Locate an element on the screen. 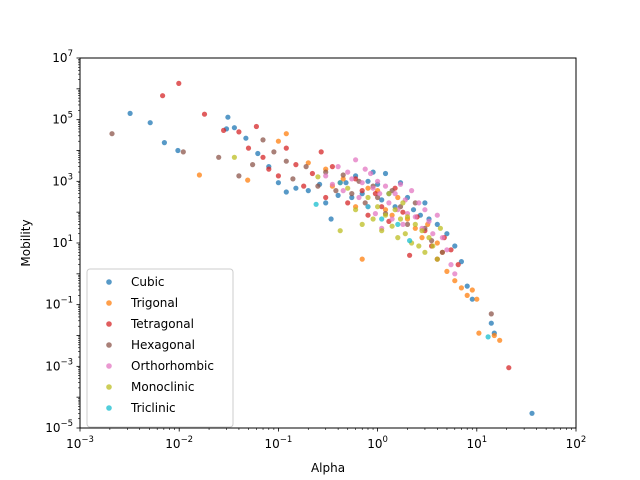  tick-label: 10⁷ is located at coordinates (62, 57).